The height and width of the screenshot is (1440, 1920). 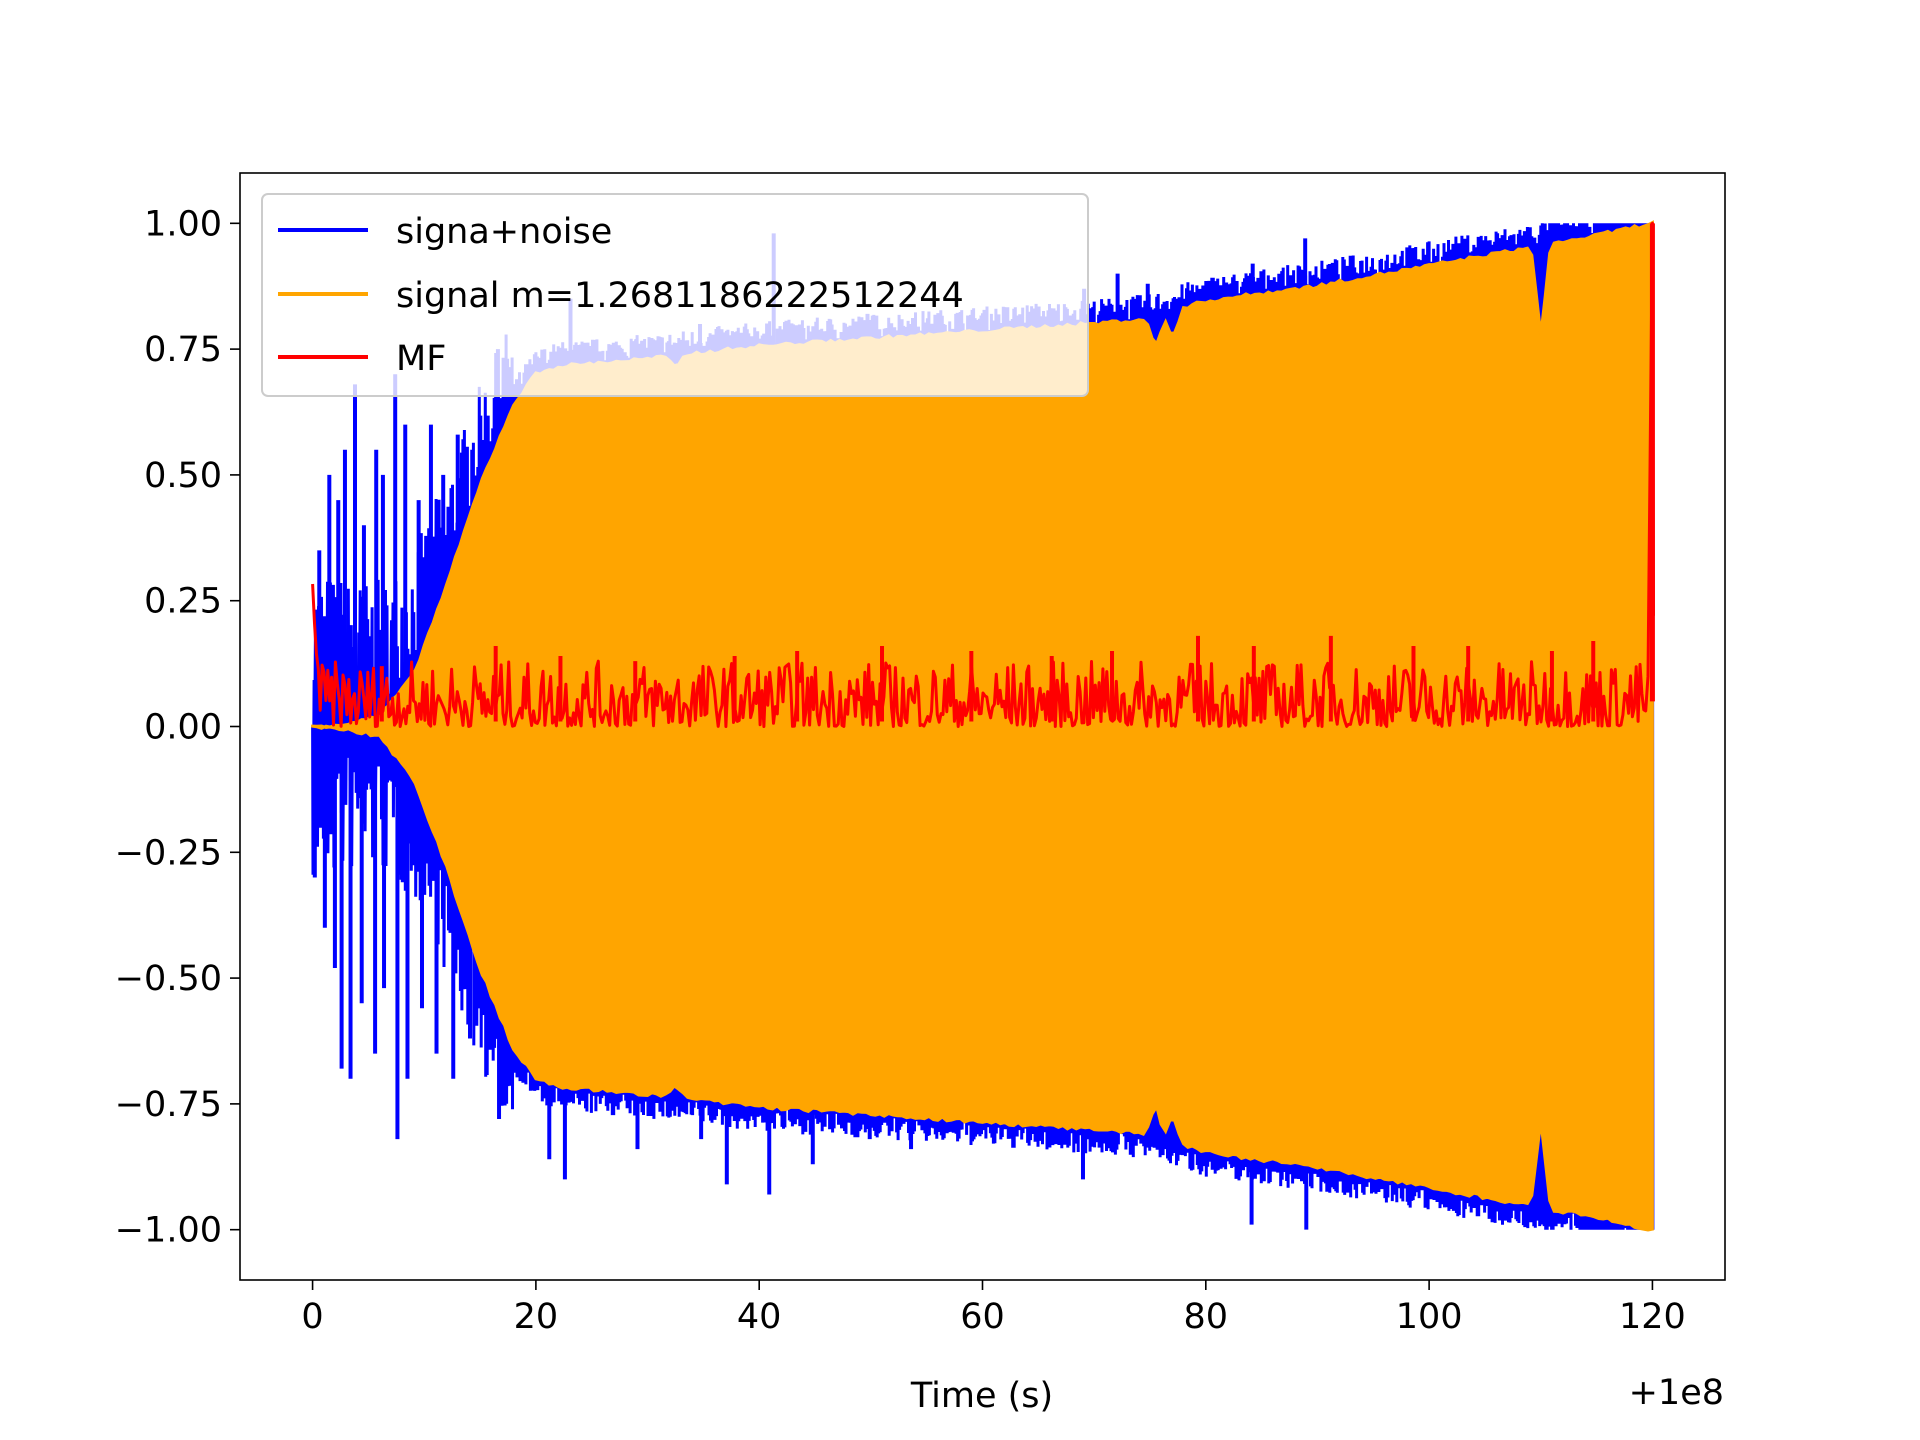 What do you see at coordinates (1652, 1317) in the screenshot?
I see `x-tick-label: 120` at bounding box center [1652, 1317].